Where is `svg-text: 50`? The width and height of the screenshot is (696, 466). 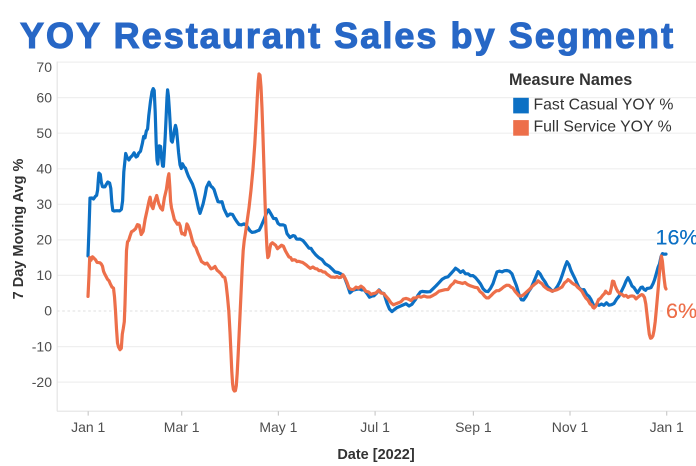
svg-text: 50 is located at coordinates (44, 133).